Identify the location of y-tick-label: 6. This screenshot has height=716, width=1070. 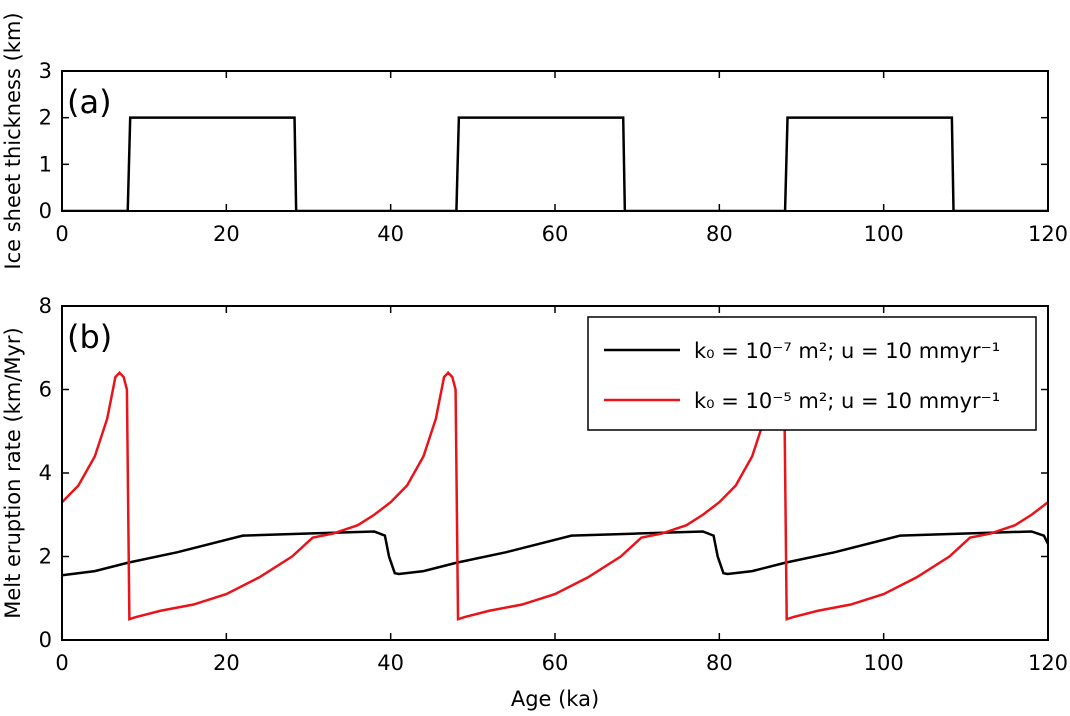
(45, 390).